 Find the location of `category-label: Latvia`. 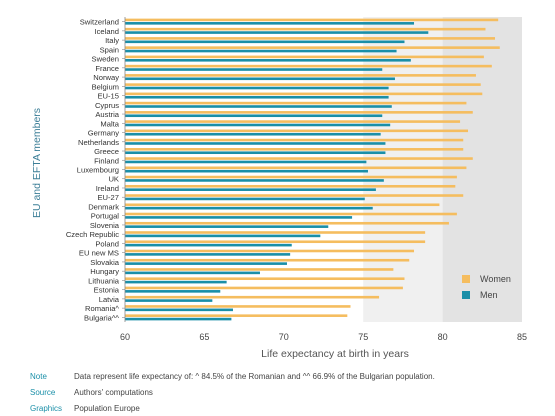

category-label: Latvia is located at coordinates (109, 299).